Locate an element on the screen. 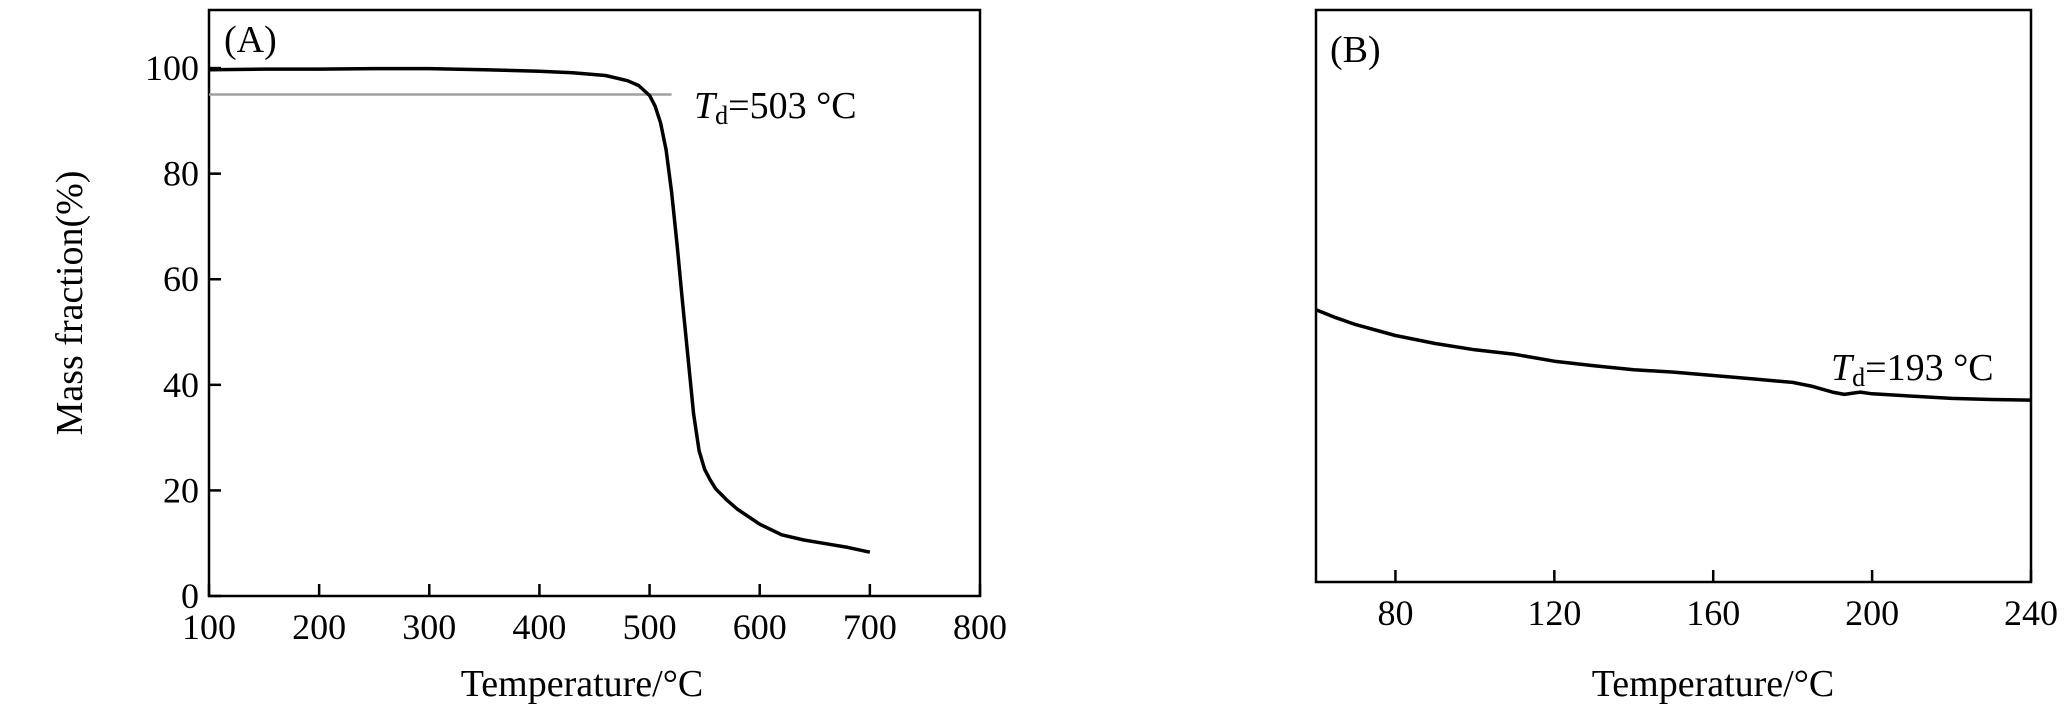 The height and width of the screenshot is (709, 2070). panel-b-annotation-subscript: d is located at coordinates (1858, 377).